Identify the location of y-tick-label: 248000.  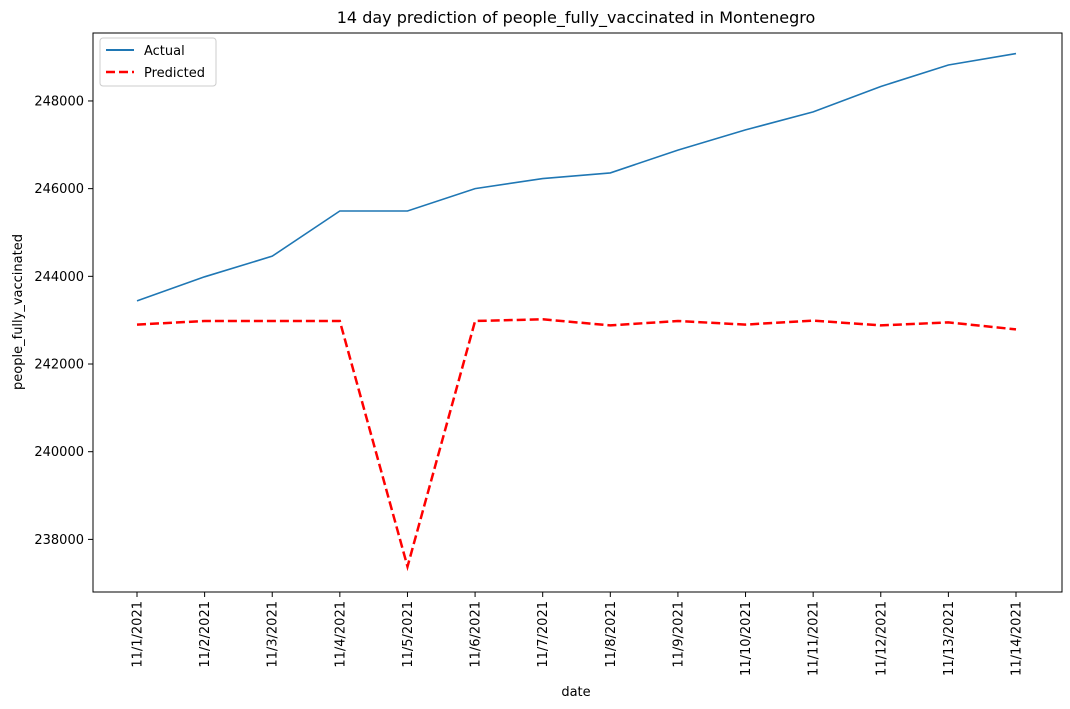
(59, 101).